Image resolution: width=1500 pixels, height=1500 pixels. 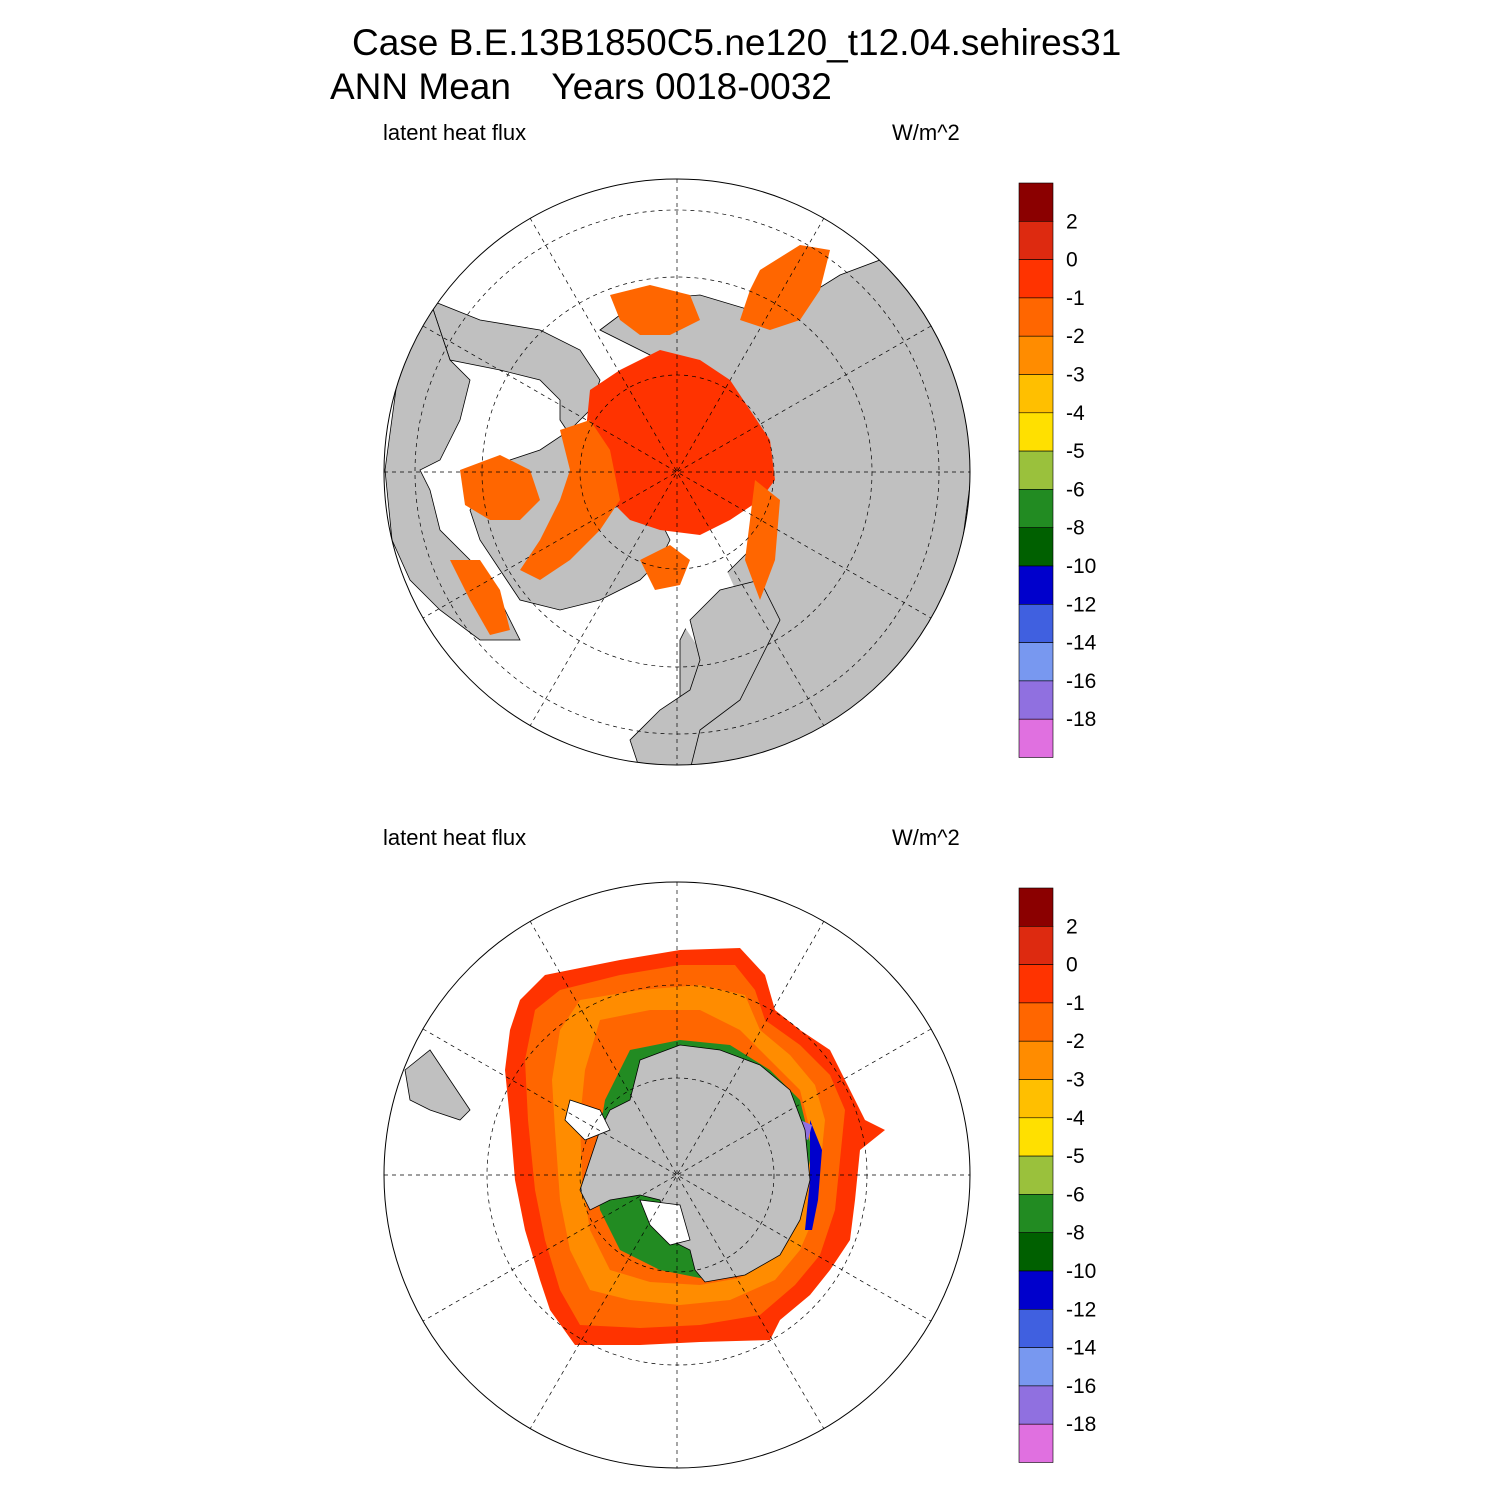 What do you see at coordinates (1081, 566) in the screenshot?
I see `north-colorbar-tick-label: -10` at bounding box center [1081, 566].